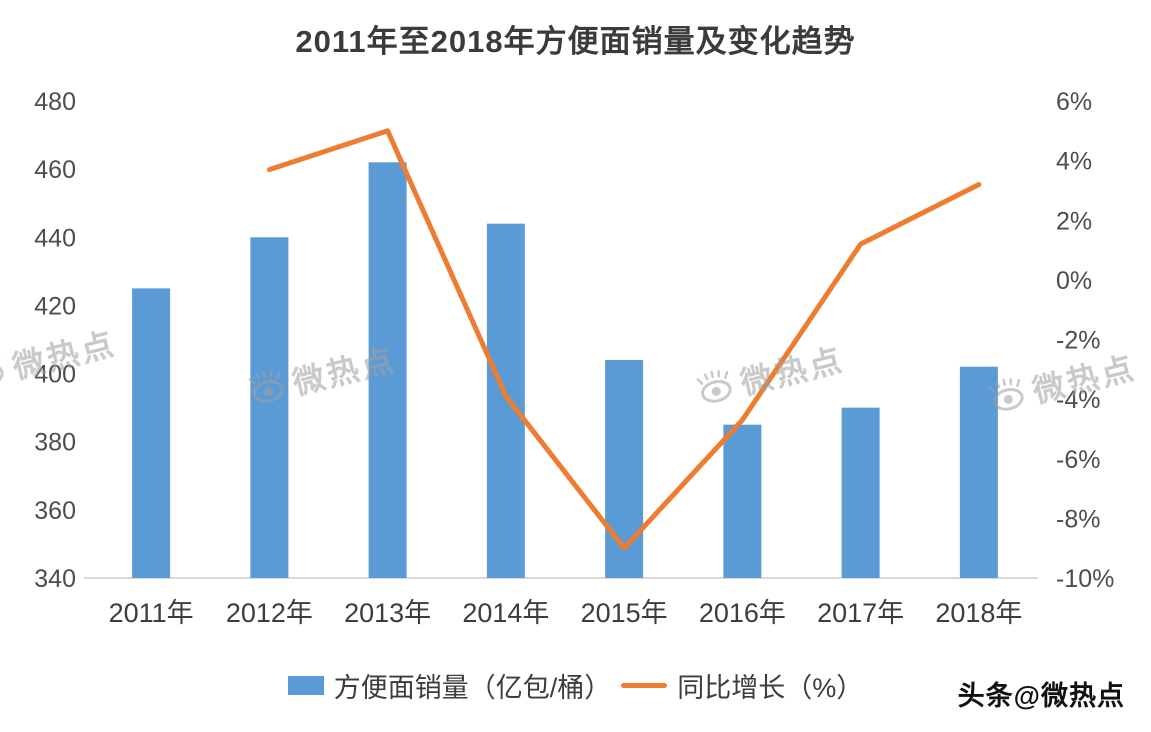  I want to click on right-axis-tick-label: -4%, so click(1078, 400).